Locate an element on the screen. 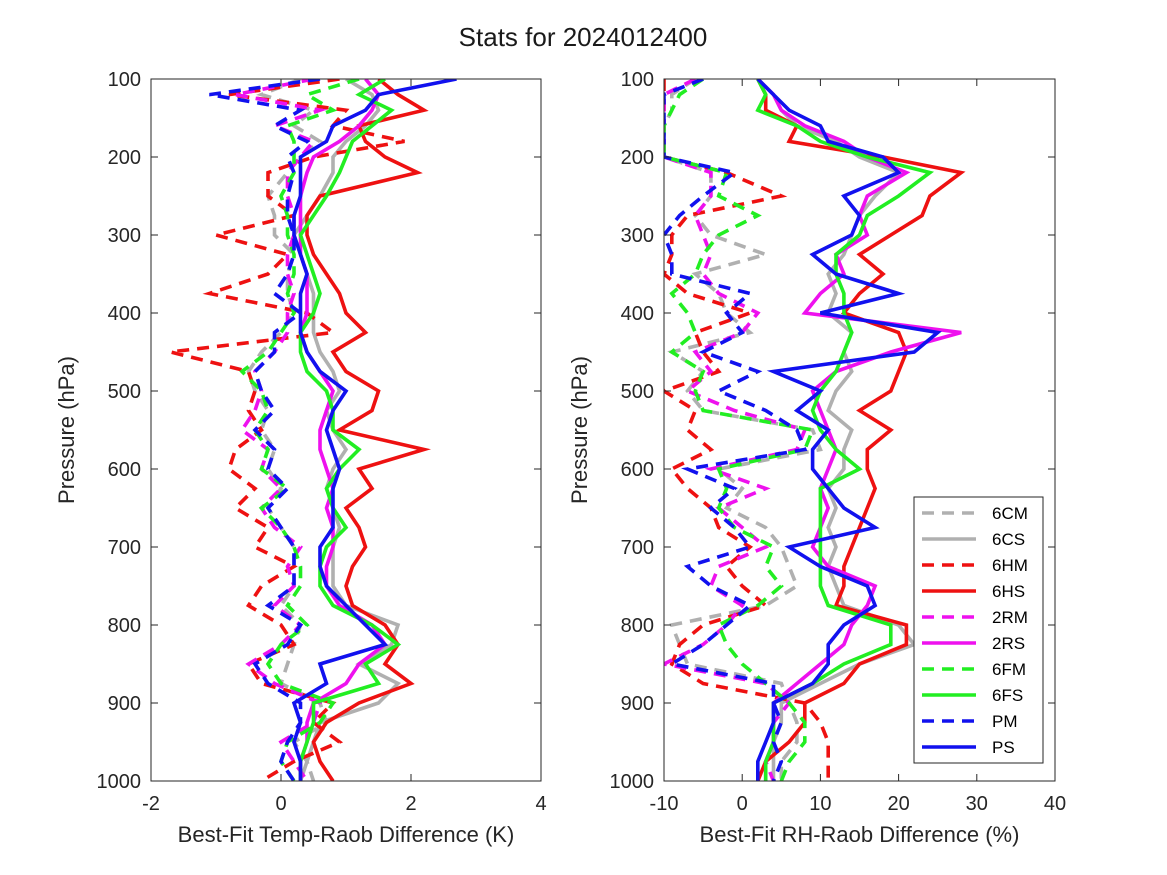  temp-series-6hs is located at coordinates (368, 430).